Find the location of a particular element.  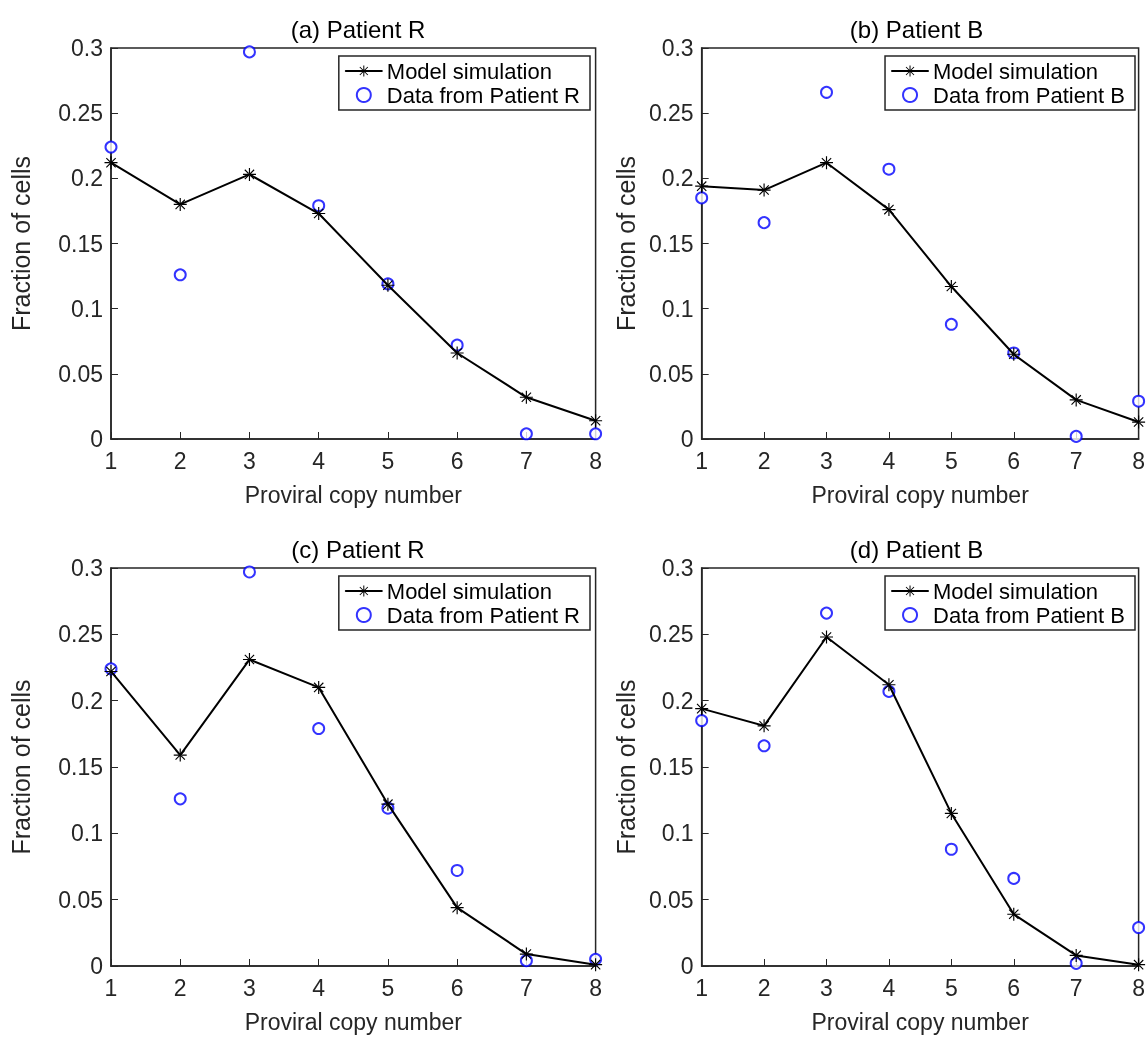

chart-title: (b) Patient B is located at coordinates (916, 29).